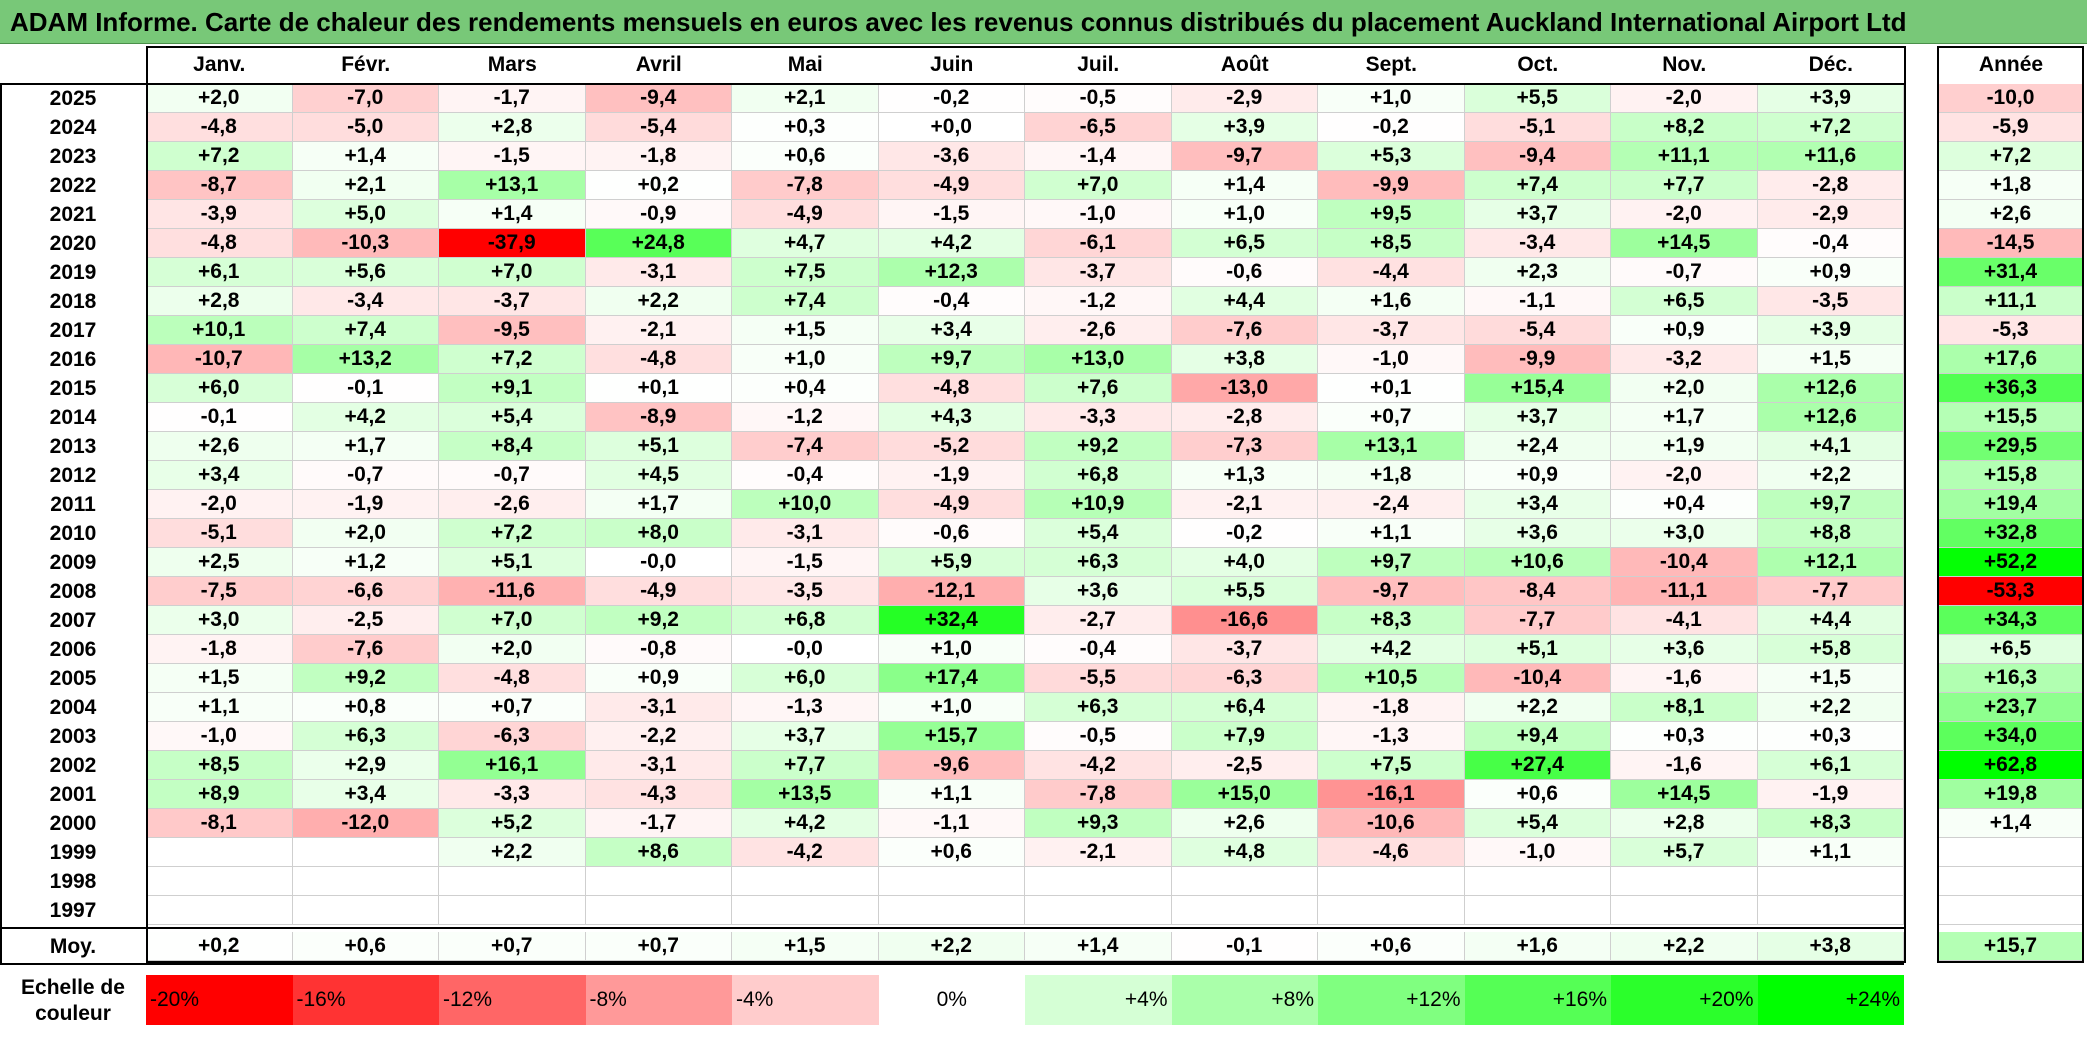 Image resolution: width=2087 pixels, height=1037 pixels. What do you see at coordinates (512, 185) in the screenshot?
I see `heatmap-cell: +13,1` at bounding box center [512, 185].